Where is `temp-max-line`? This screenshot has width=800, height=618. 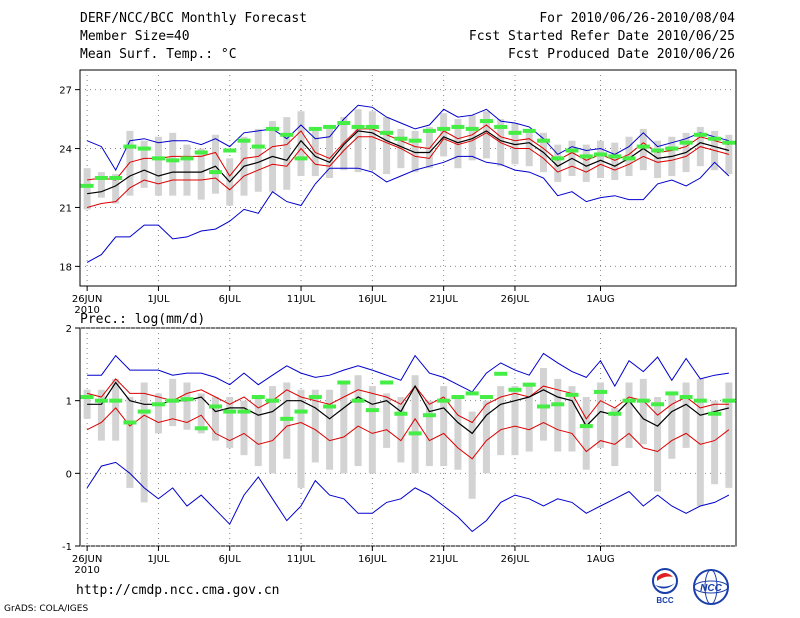 temp-max-line is located at coordinates (408, 138).